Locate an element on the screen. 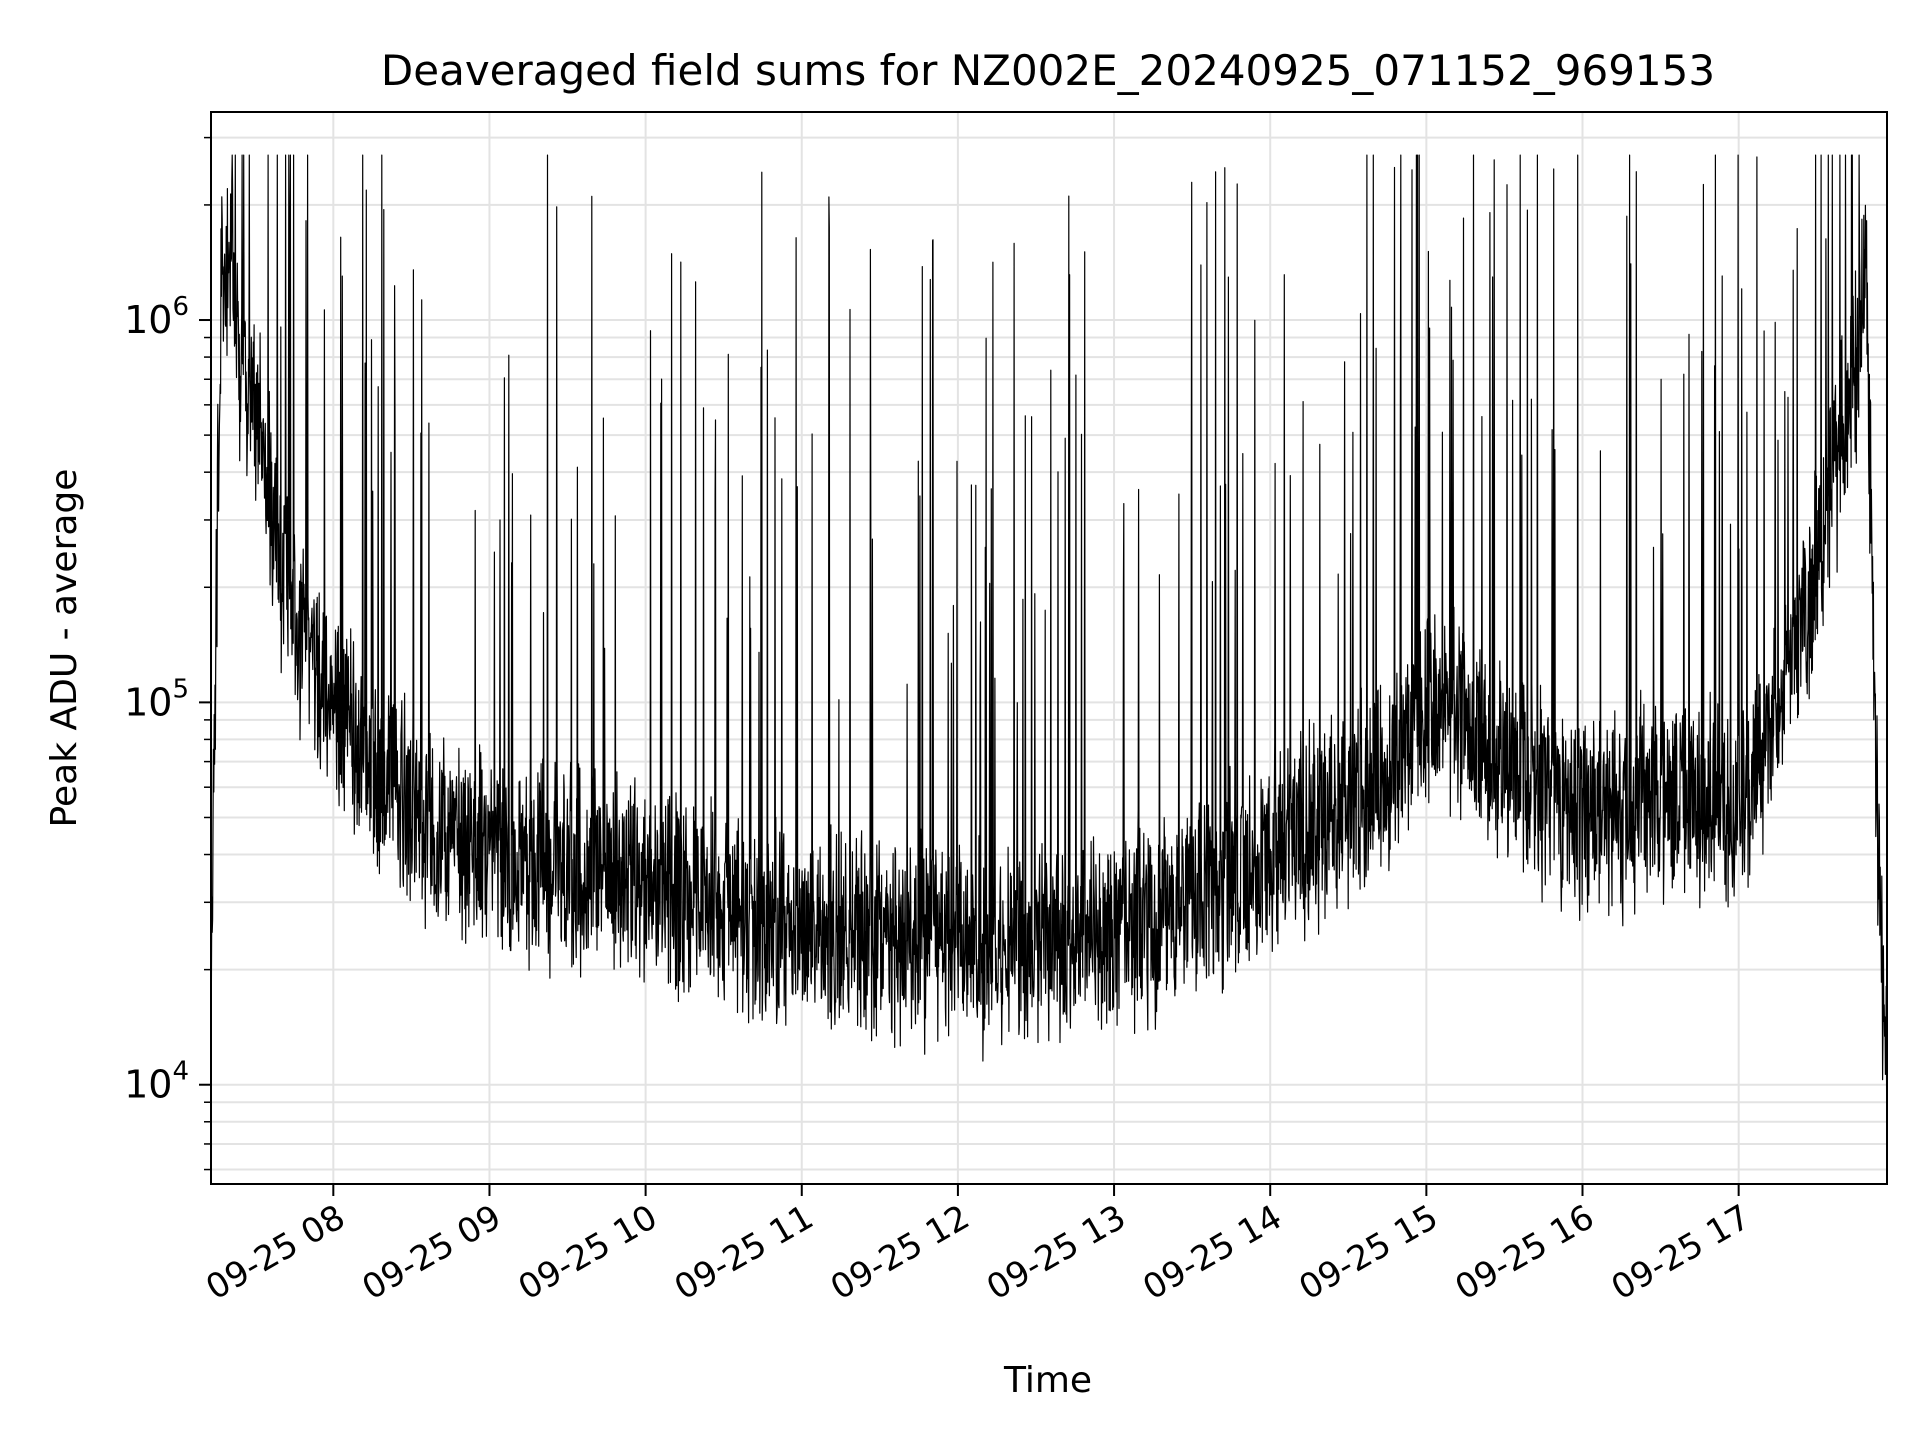 The image size is (1920, 1444). y-tick-label: 10⁵ is located at coordinates (156, 699).